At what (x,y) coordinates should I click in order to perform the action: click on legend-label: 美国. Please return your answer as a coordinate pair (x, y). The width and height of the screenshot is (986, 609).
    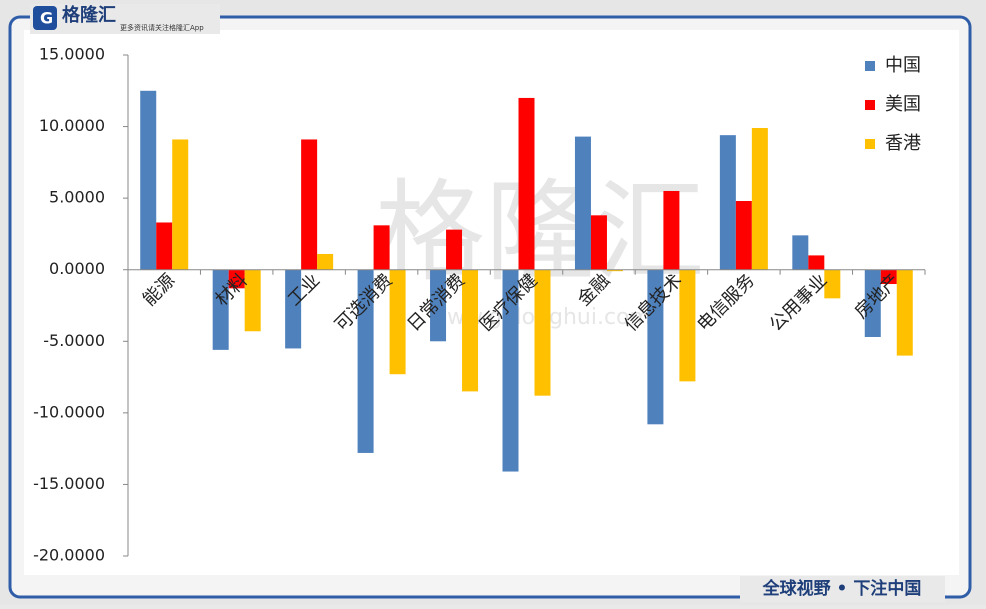
    Looking at the image, I should click on (903, 104).